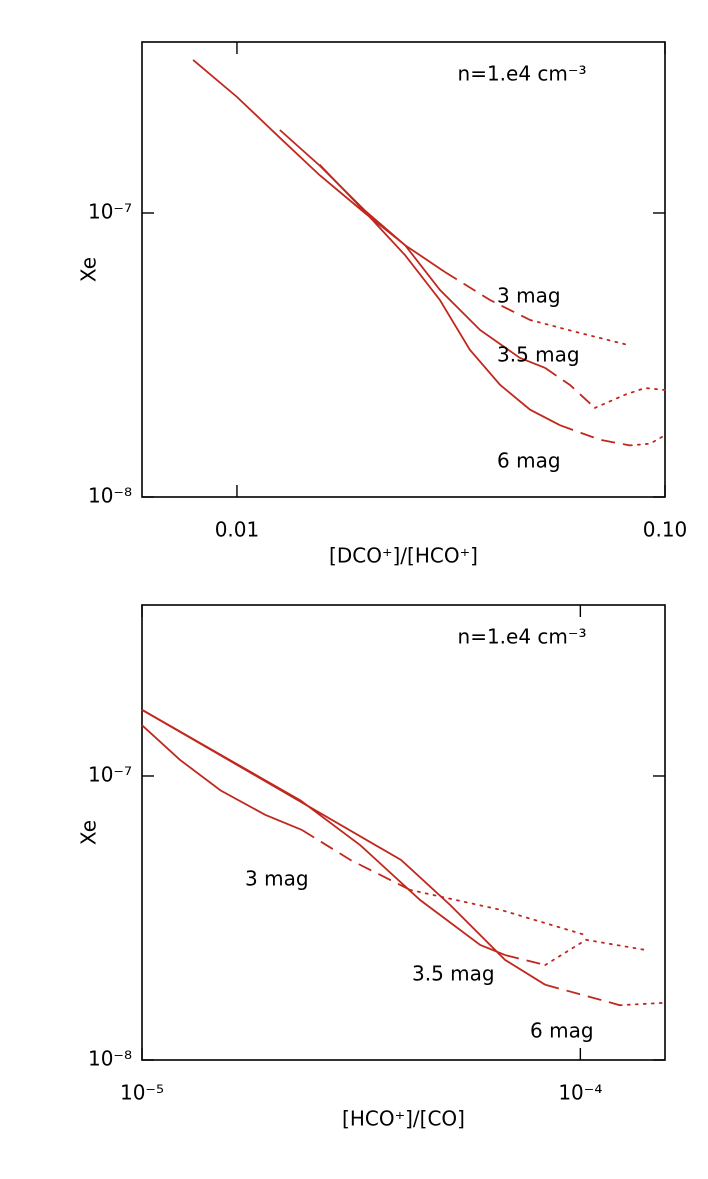  What do you see at coordinates (580, 1093) in the screenshot?
I see `x-tick-label: 10⁻⁴` at bounding box center [580, 1093].